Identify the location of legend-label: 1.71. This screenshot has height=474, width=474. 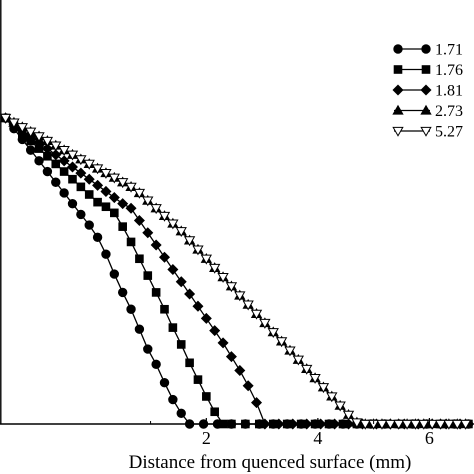
(449, 50).